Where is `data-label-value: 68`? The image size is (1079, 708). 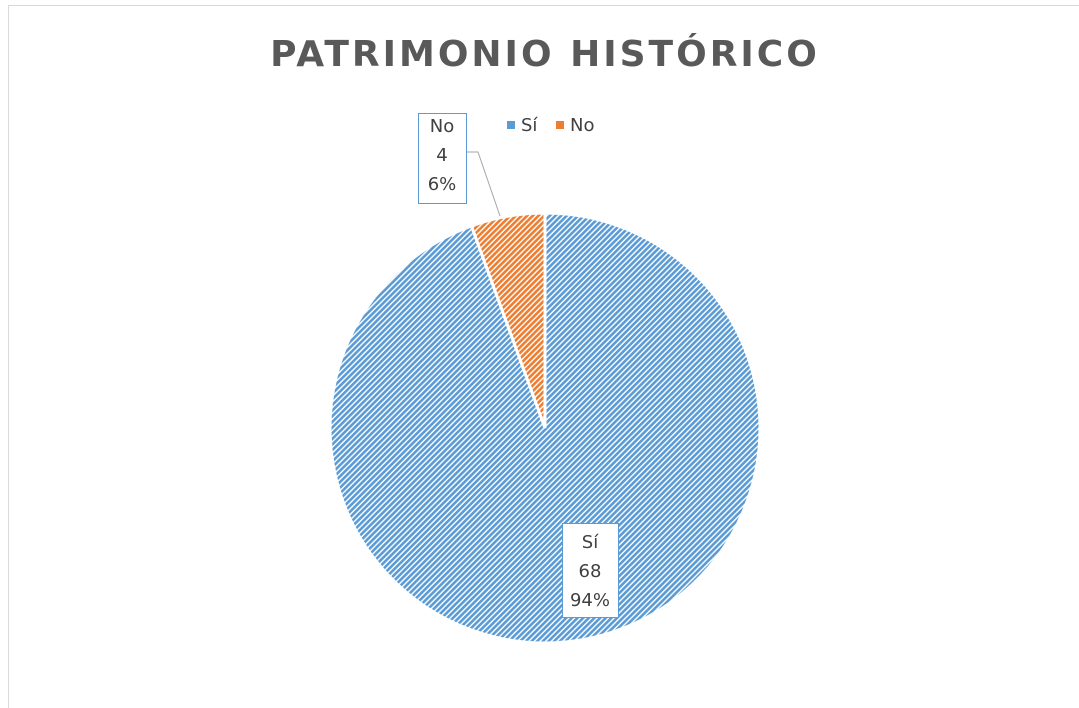 data-label-value: 68 is located at coordinates (590, 571).